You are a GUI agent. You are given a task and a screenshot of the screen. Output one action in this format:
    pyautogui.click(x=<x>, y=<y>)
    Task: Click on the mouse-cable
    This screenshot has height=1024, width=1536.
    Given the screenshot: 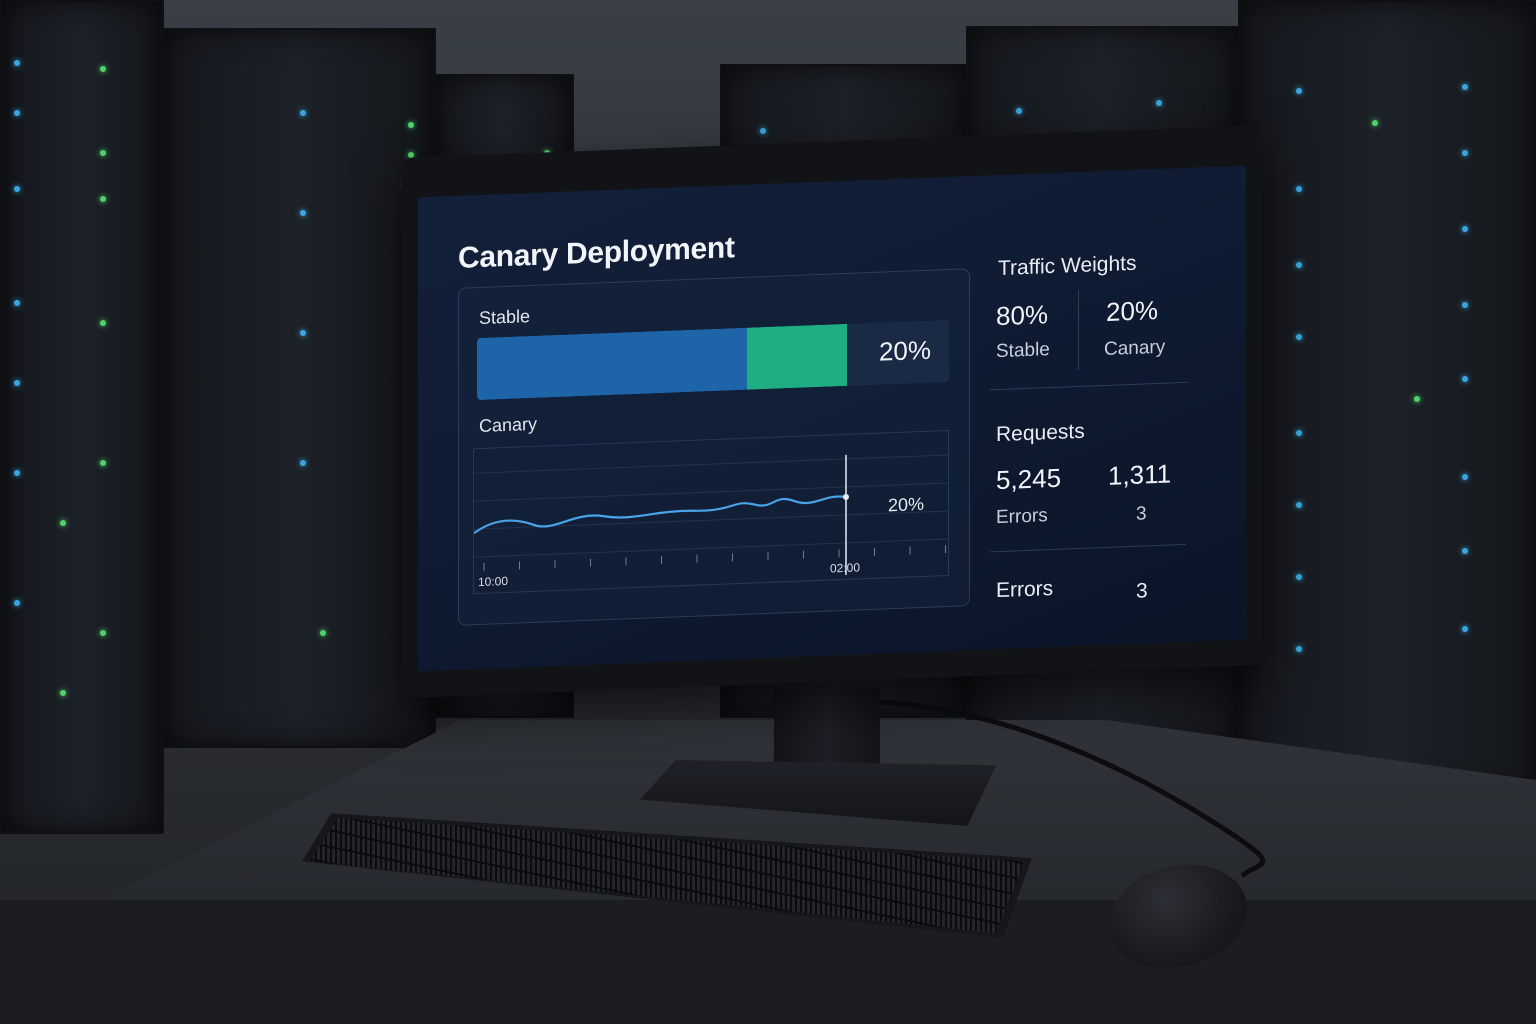 What is the action you would take?
    pyautogui.click(x=1072, y=788)
    